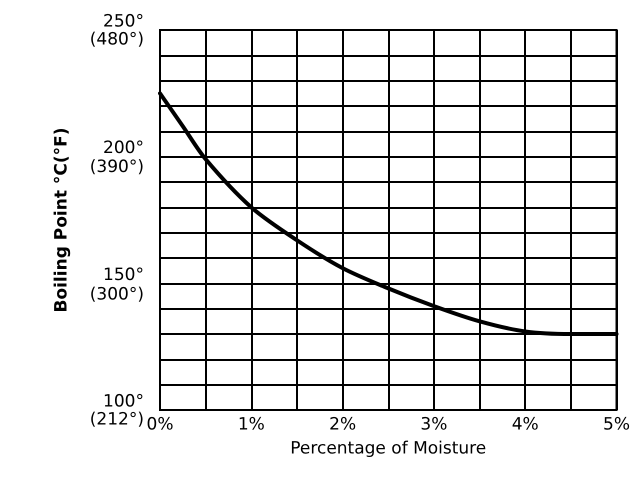  I want to click on y2-axis-title: Boiling Point °C(°F), so click(62, 220).